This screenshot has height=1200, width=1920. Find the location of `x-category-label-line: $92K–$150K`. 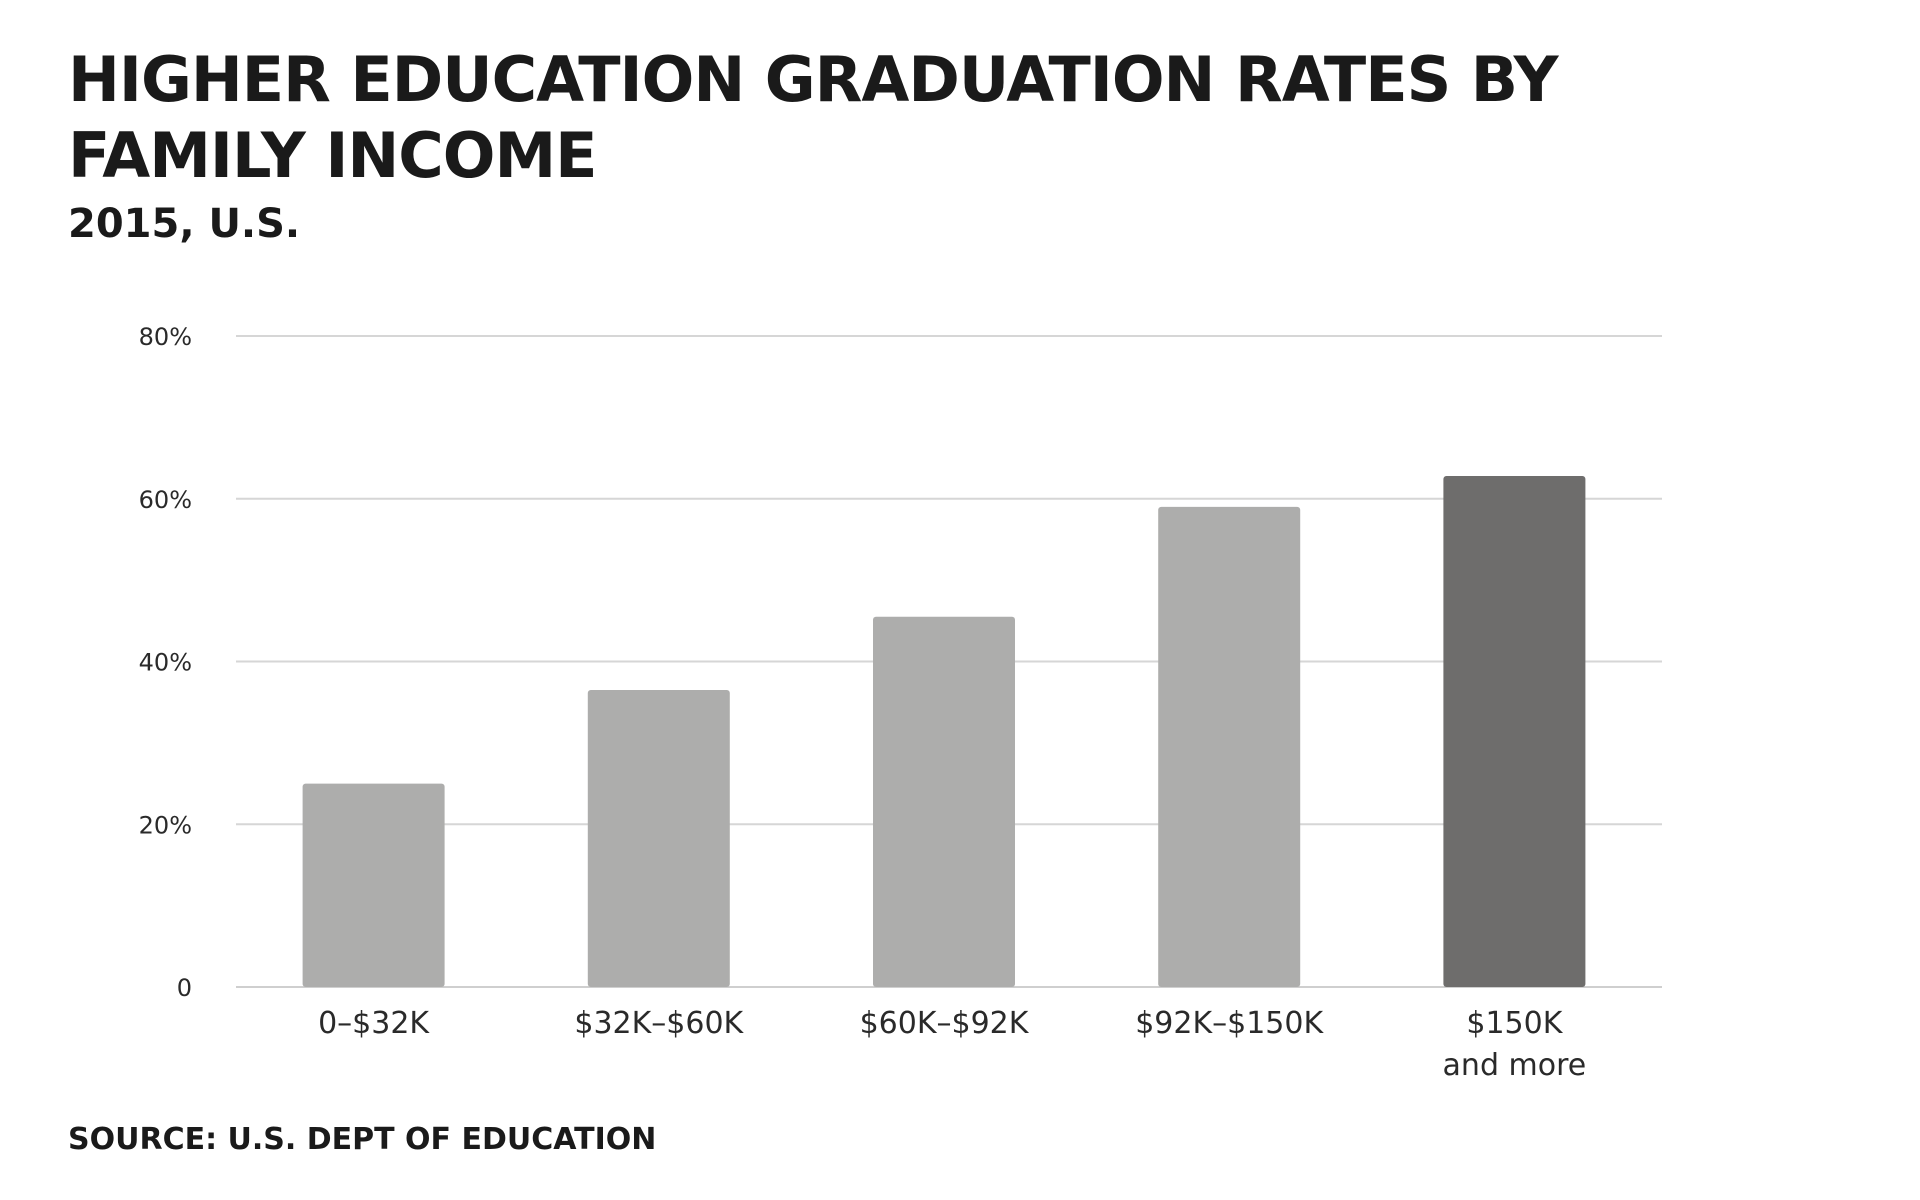

x-category-label-line: $92K–$150K is located at coordinates (1229, 1023).